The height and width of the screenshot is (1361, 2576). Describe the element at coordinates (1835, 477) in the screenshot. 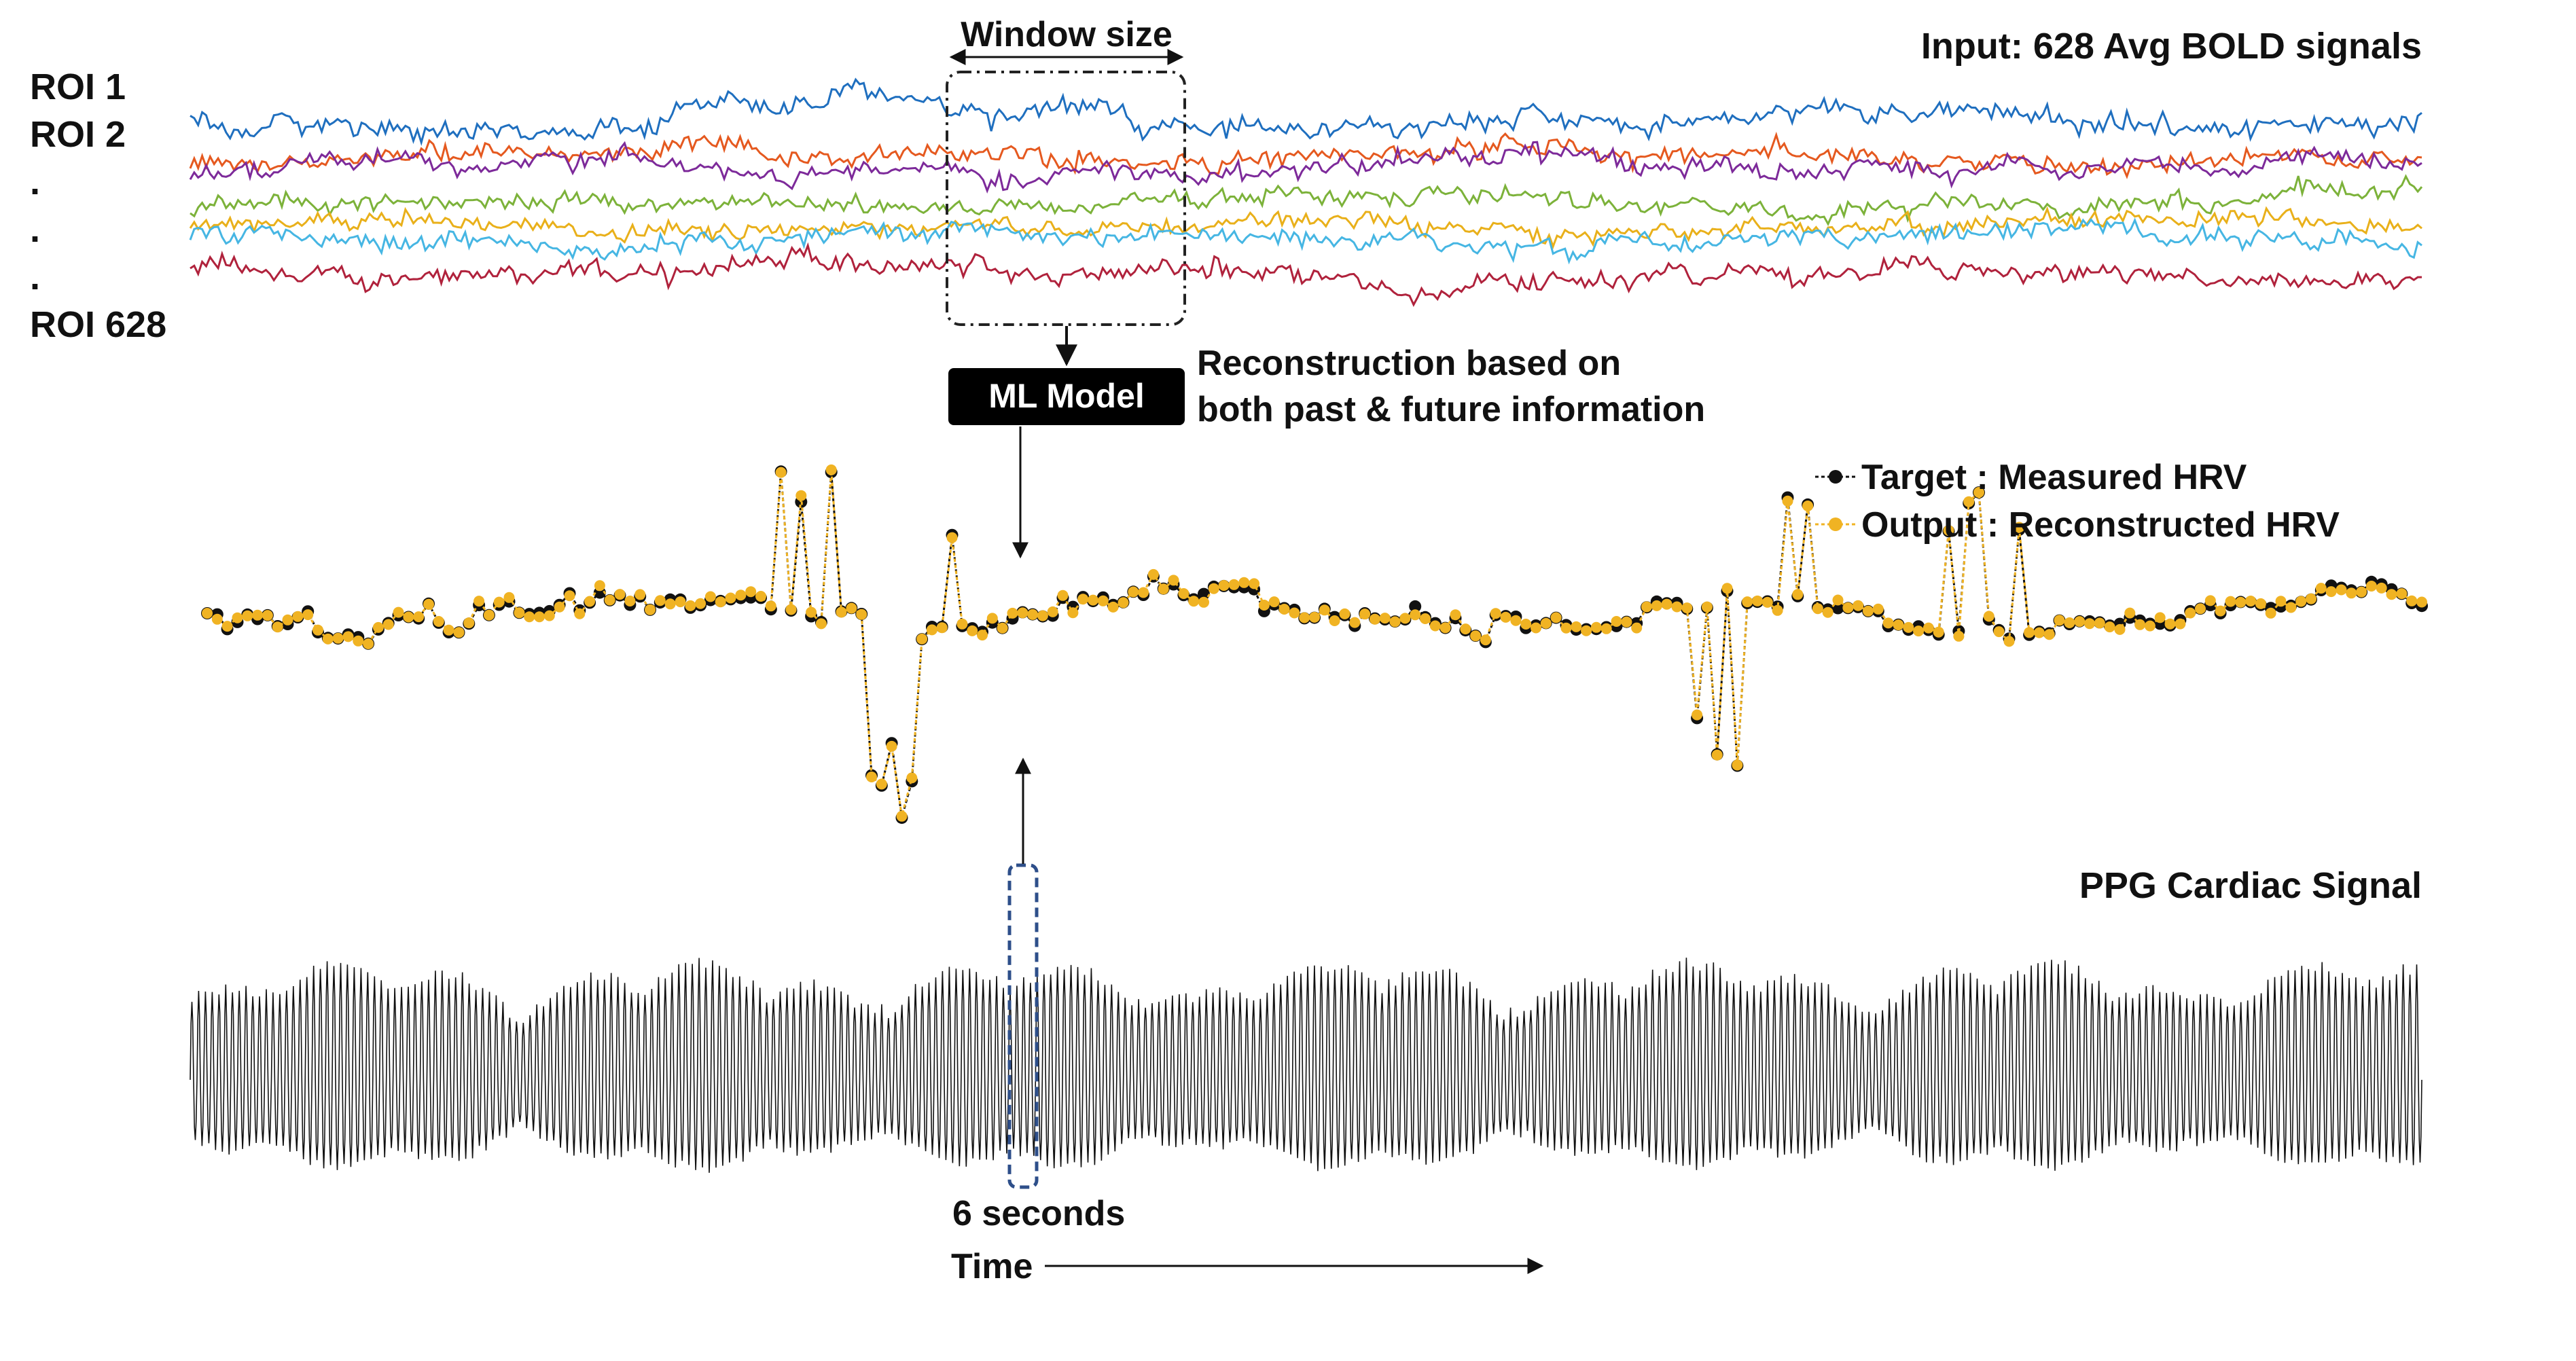

I see `legend-target-marker` at that location.